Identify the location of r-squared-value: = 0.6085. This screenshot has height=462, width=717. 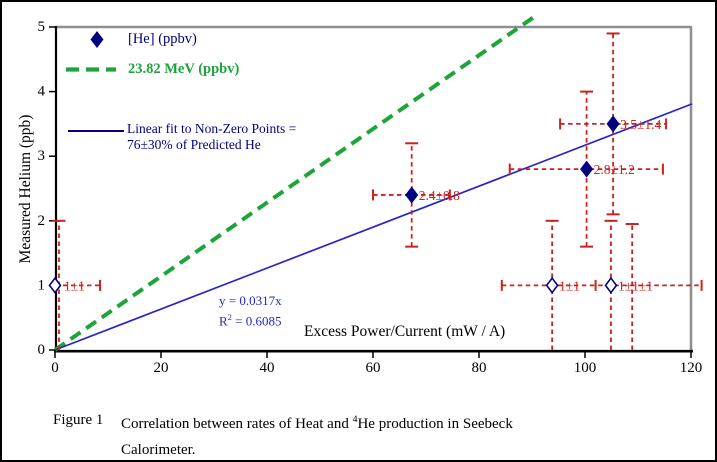
(256, 321).